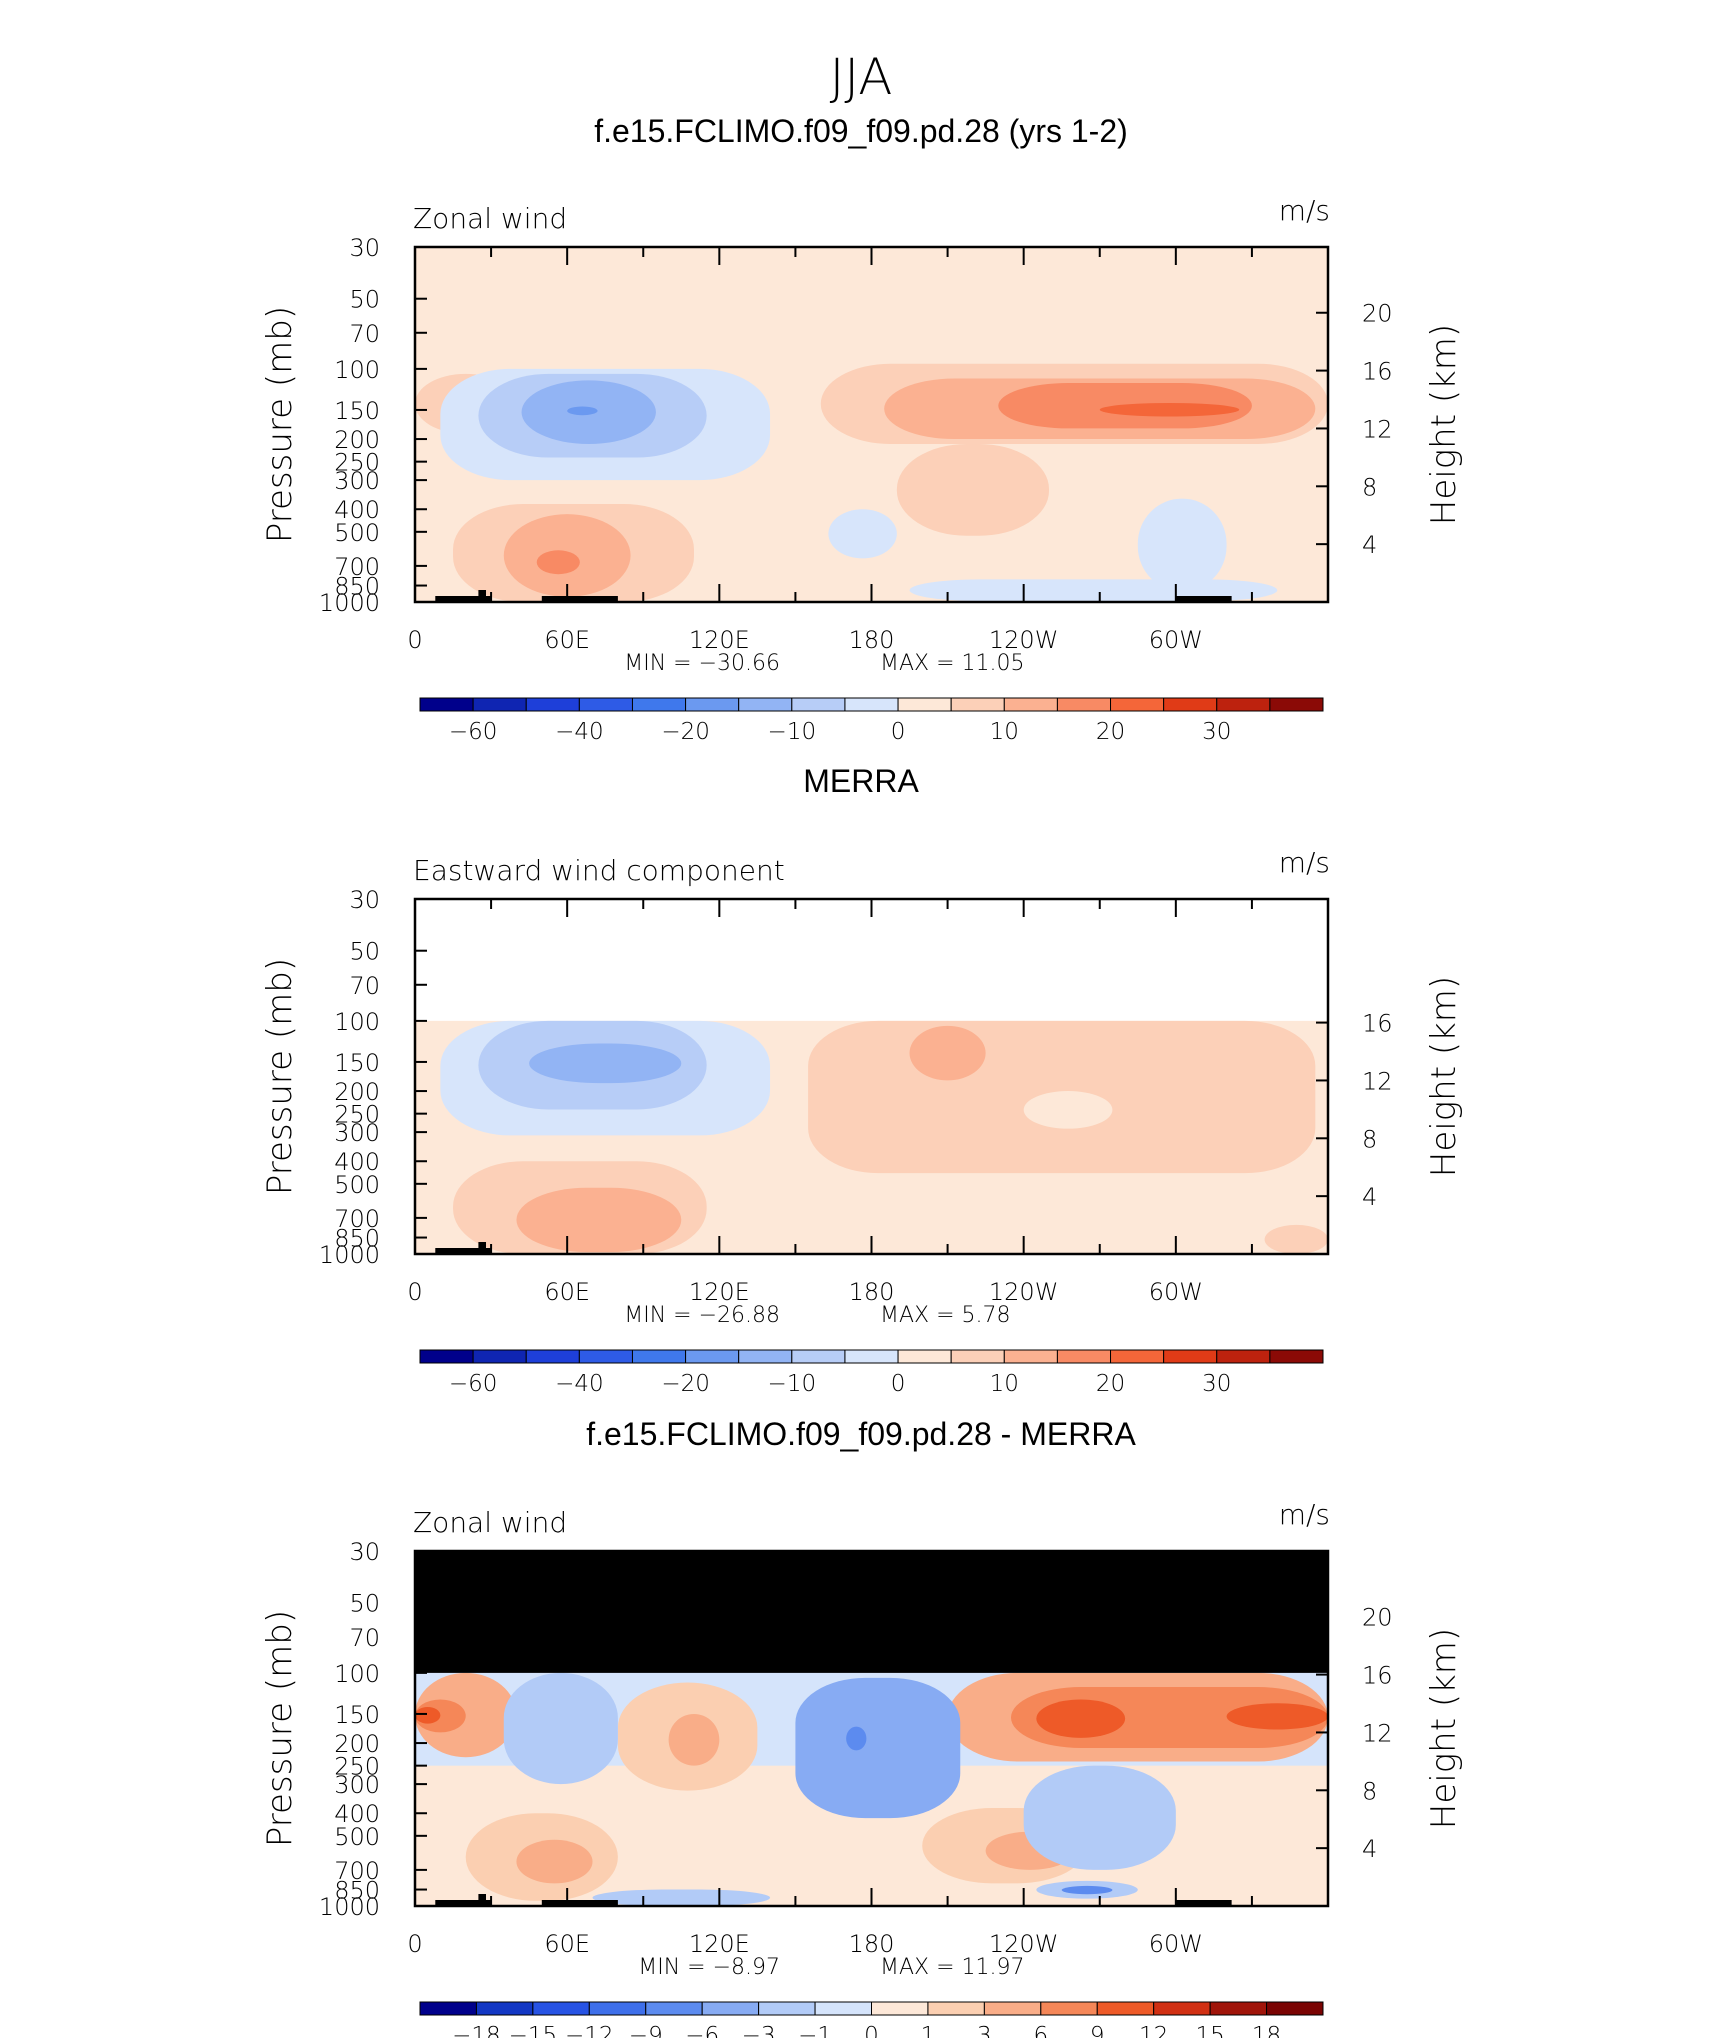  Describe the element at coordinates (357, 1785) in the screenshot. I see `y-tick-label: 300` at that location.